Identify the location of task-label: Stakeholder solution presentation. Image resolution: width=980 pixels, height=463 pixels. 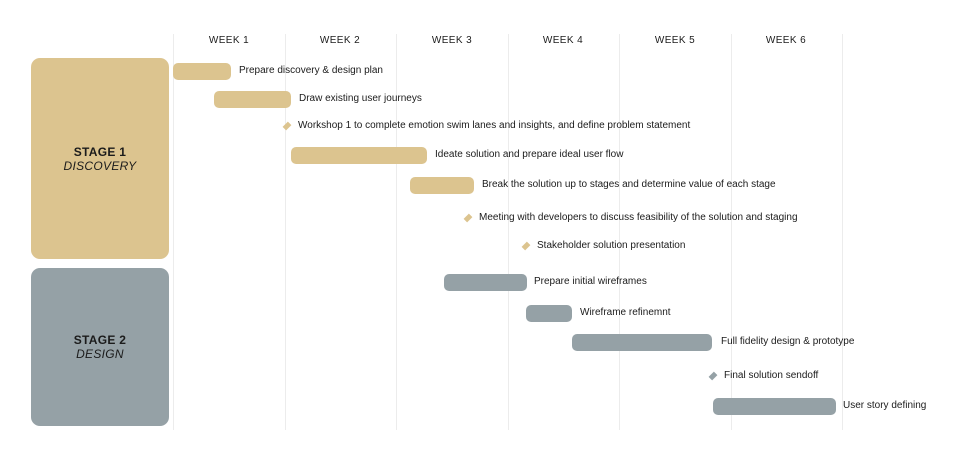
(611, 245).